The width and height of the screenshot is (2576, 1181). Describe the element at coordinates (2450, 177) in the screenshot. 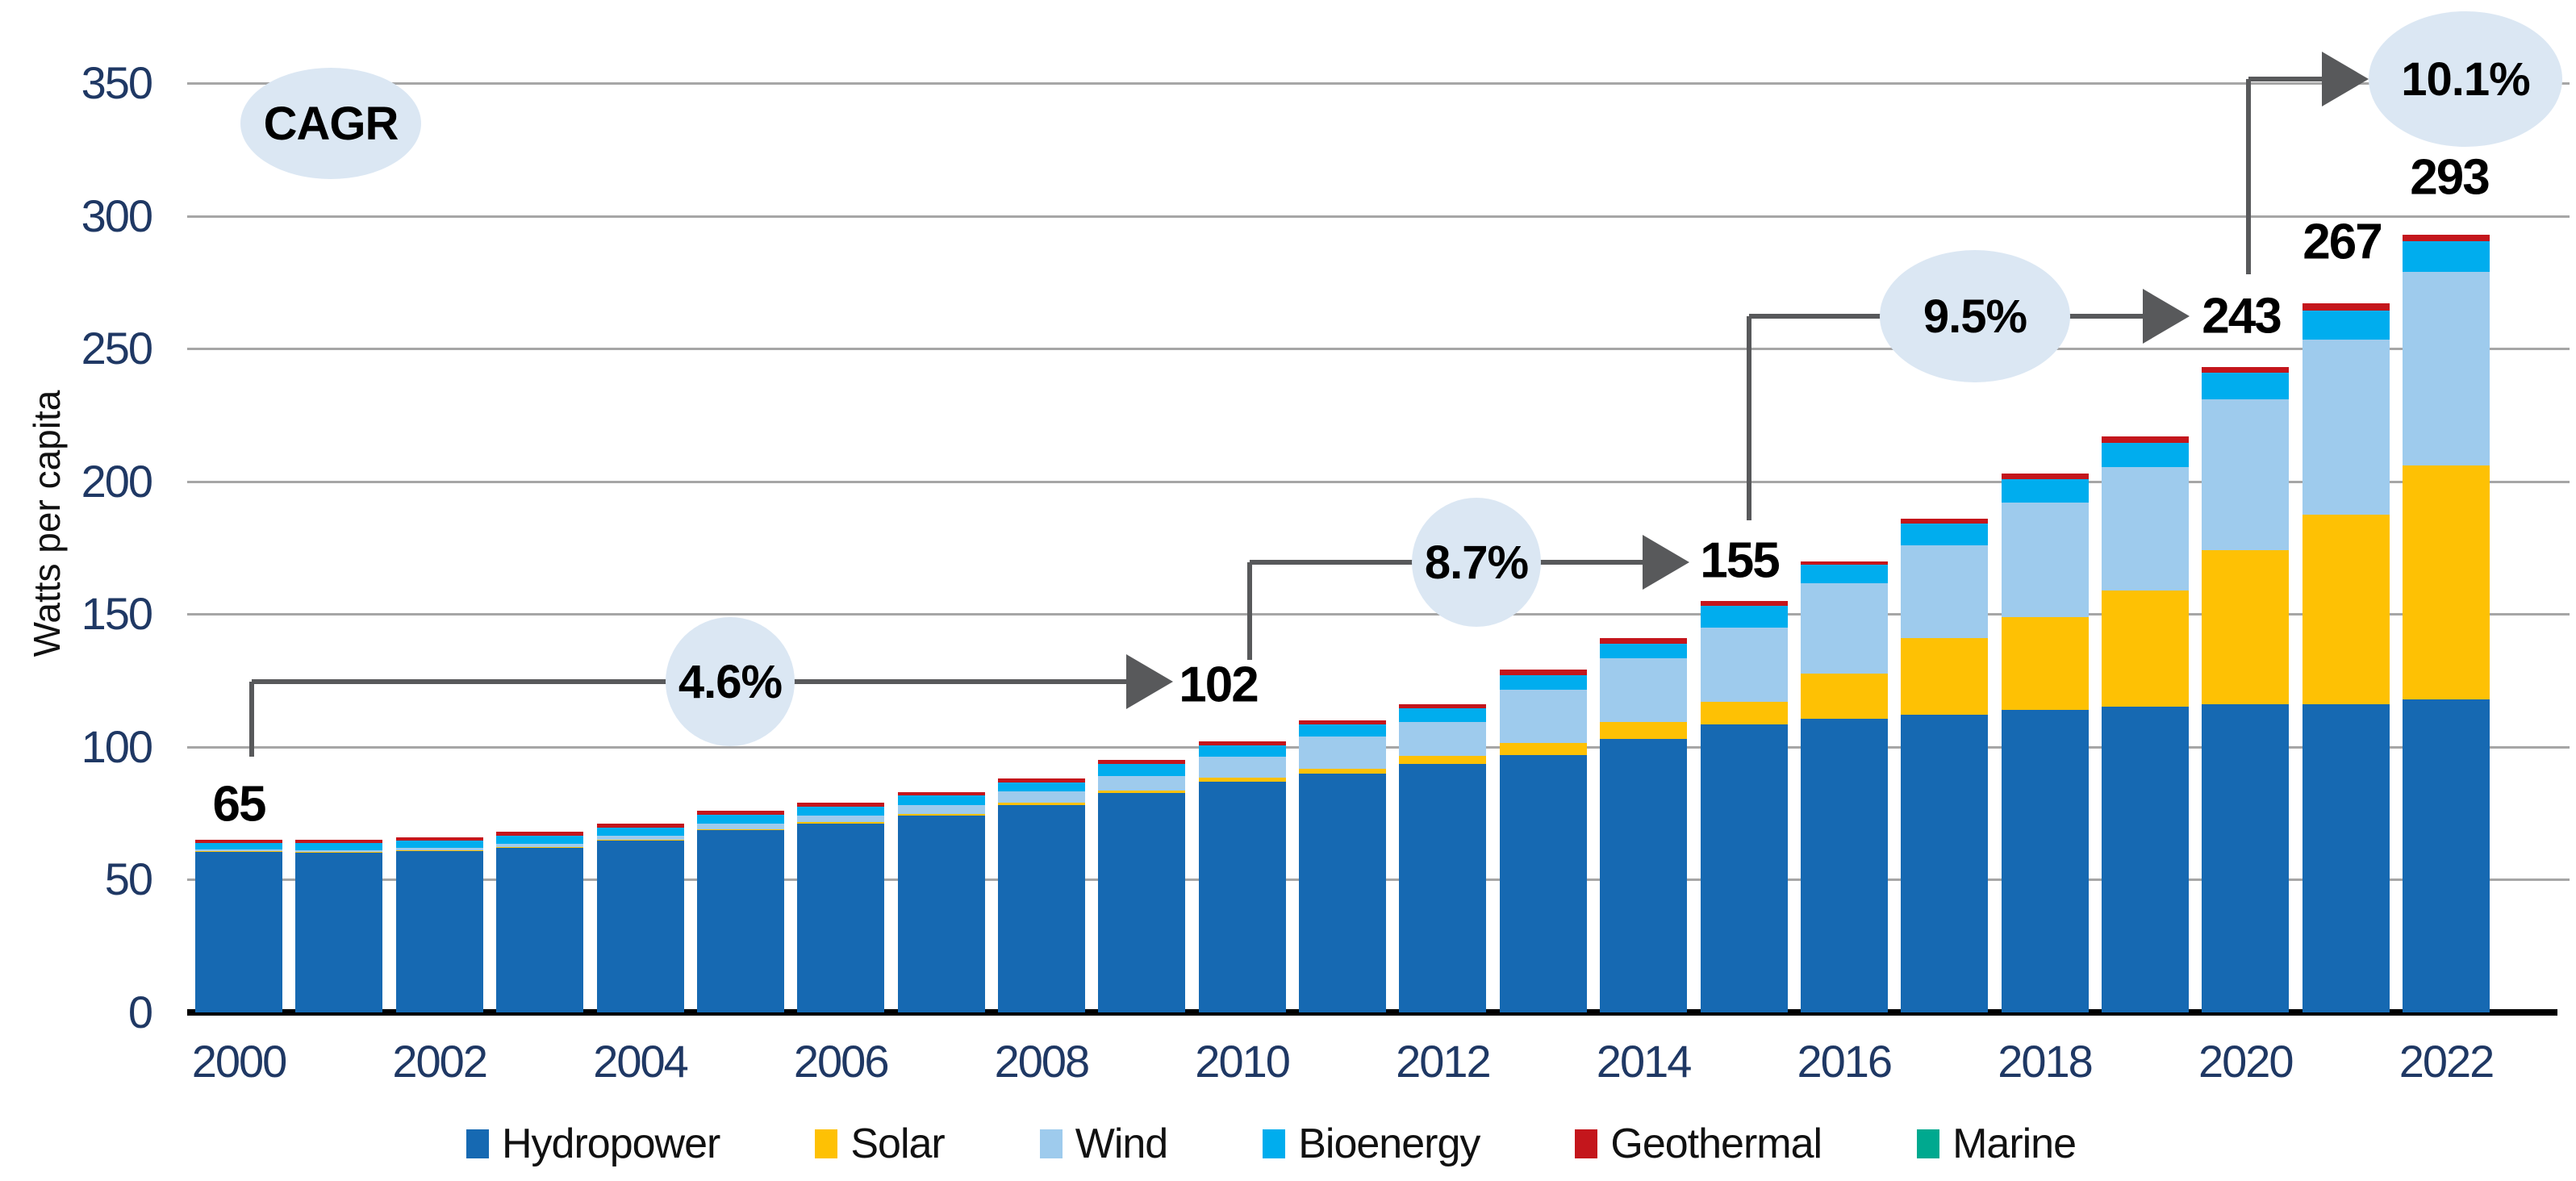

I see `value-label-2022: 293` at that location.